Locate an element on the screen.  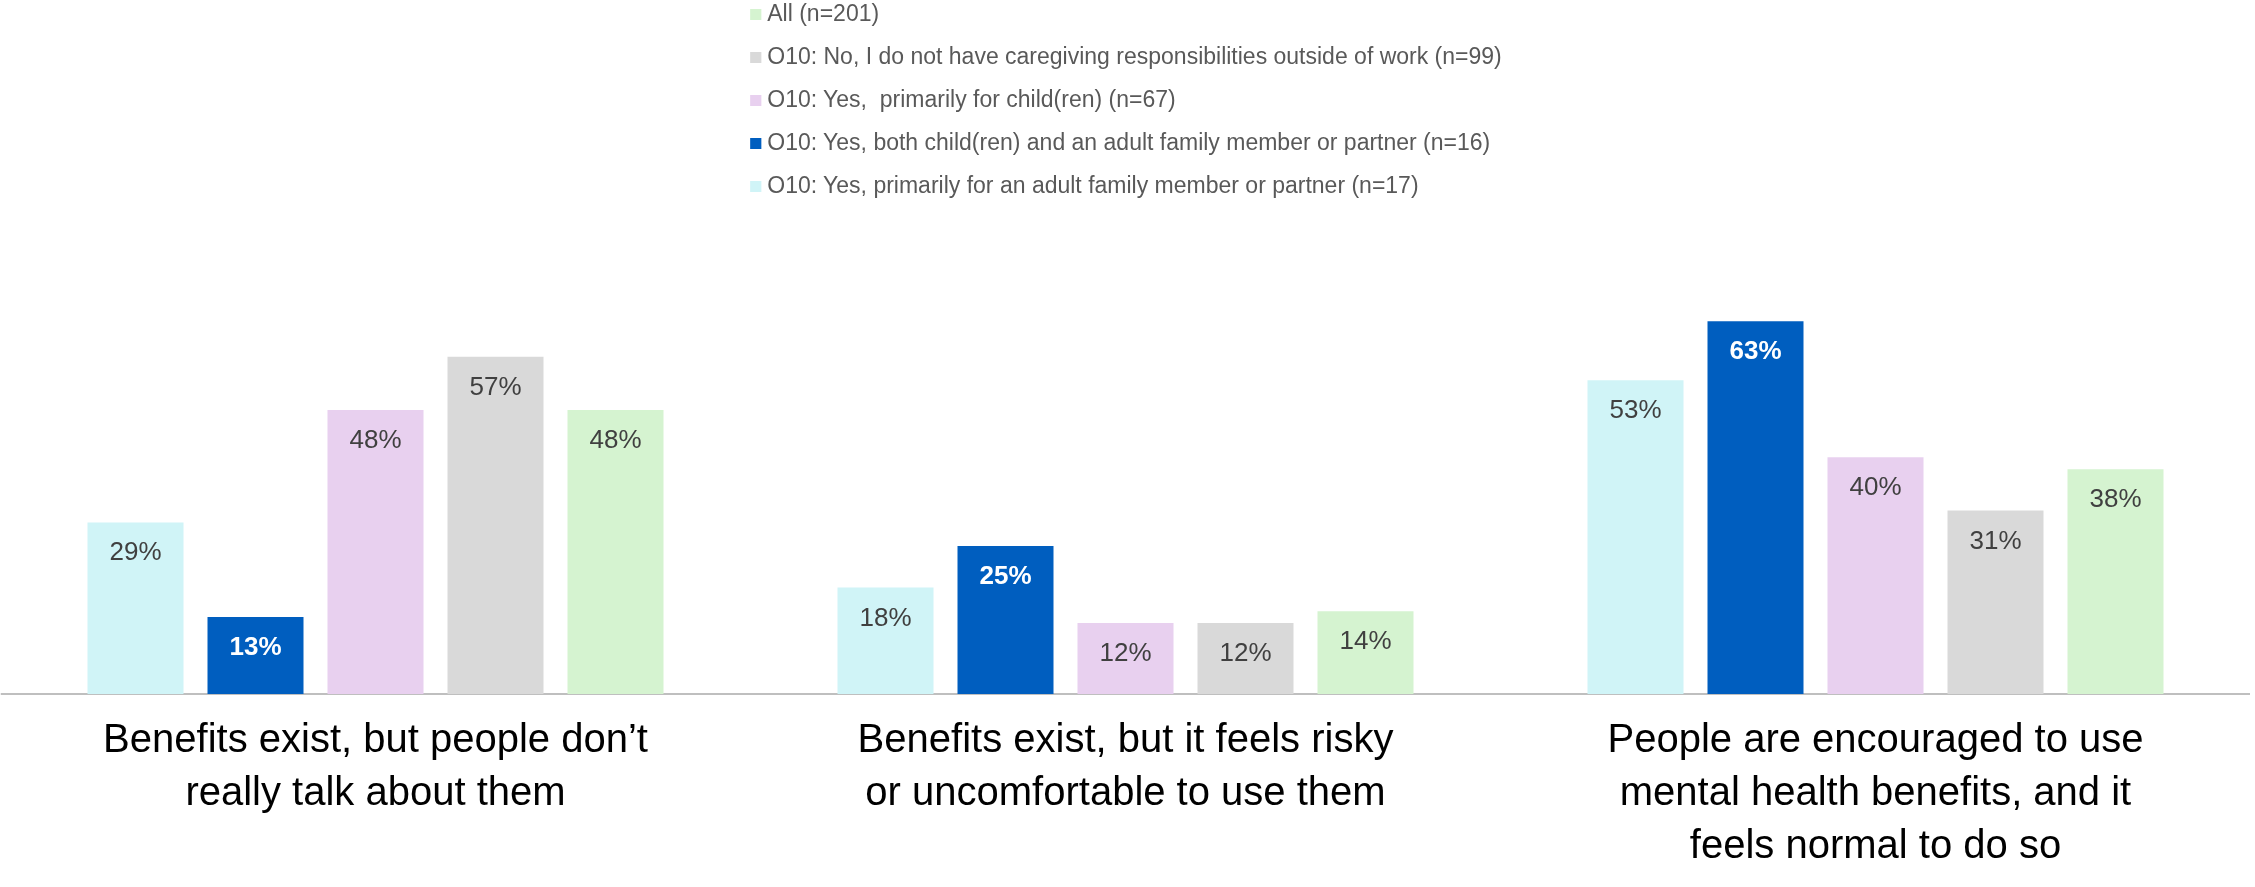
data-label: 31% is located at coordinates (1995, 539).